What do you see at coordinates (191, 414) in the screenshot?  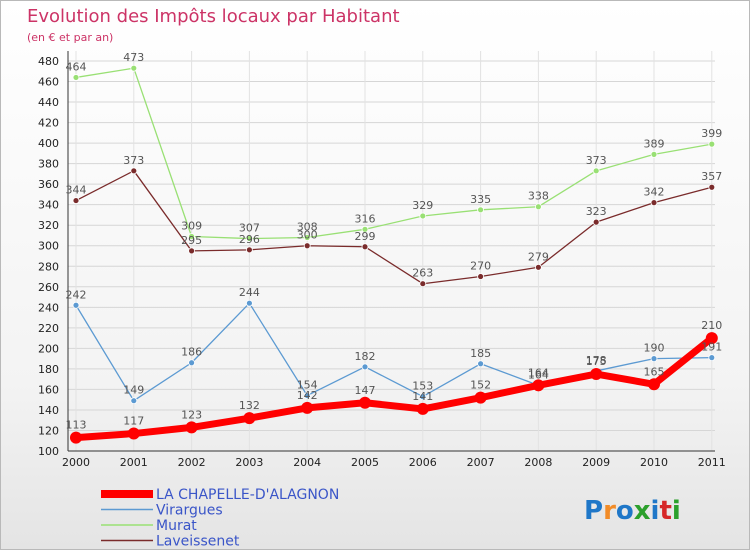 I see `data-label: 123` at bounding box center [191, 414].